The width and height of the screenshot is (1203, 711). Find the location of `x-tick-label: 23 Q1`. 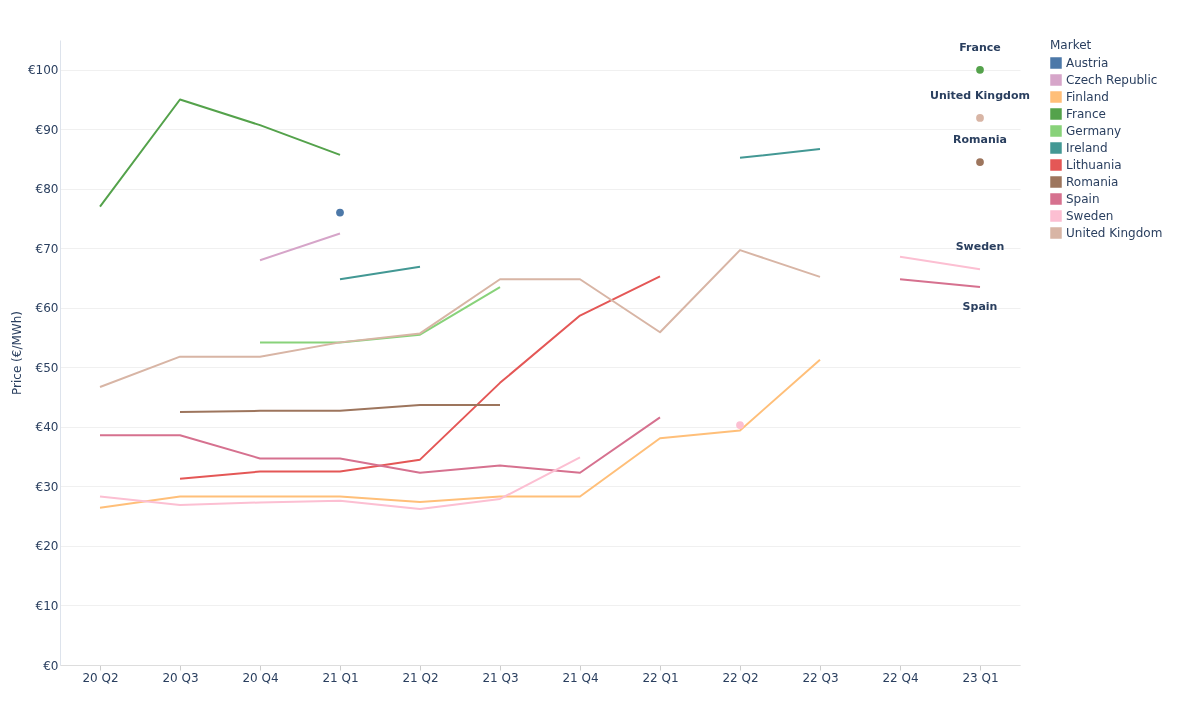

x-tick-label: 23 Q1 is located at coordinates (980, 677).